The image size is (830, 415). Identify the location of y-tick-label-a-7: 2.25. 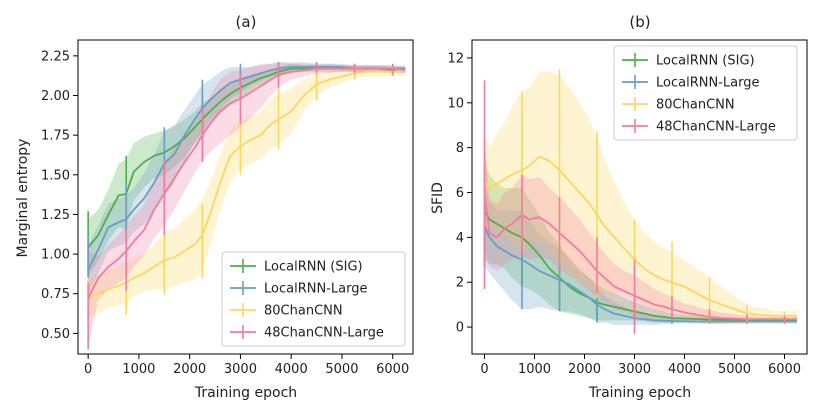
(55, 56).